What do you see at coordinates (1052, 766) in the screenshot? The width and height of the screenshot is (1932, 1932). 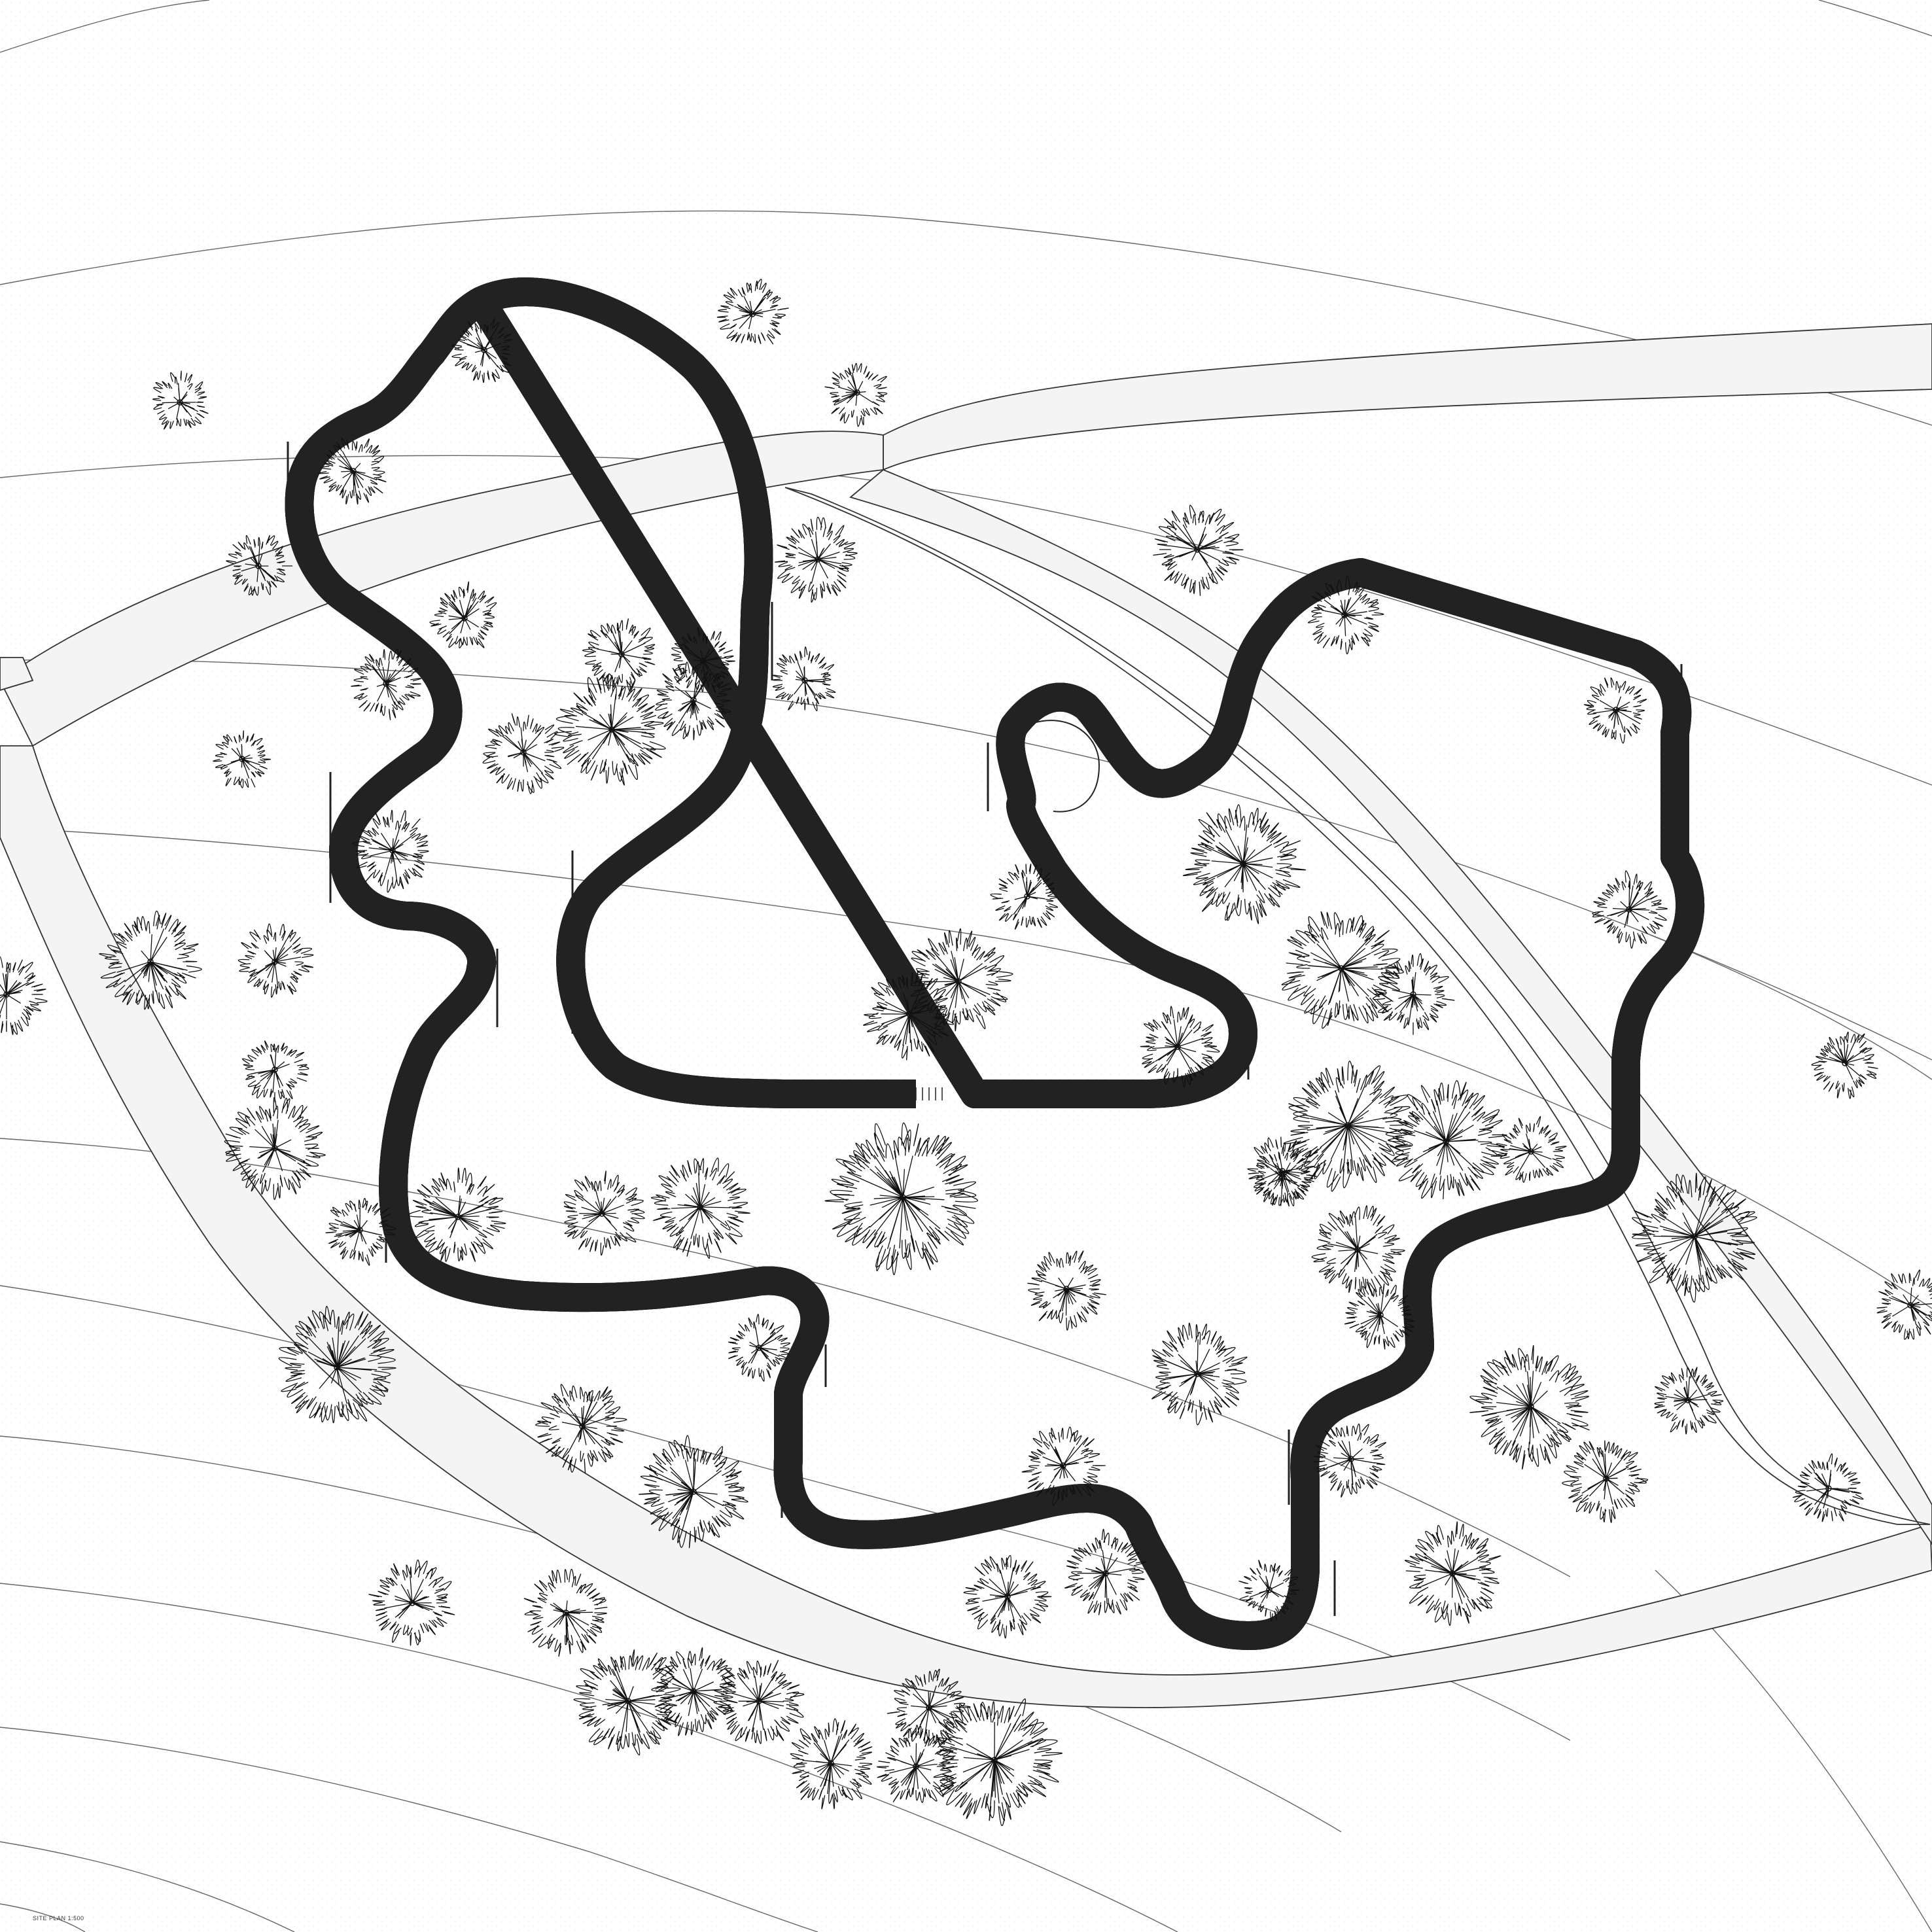 I see `walkway-small-loop` at bounding box center [1052, 766].